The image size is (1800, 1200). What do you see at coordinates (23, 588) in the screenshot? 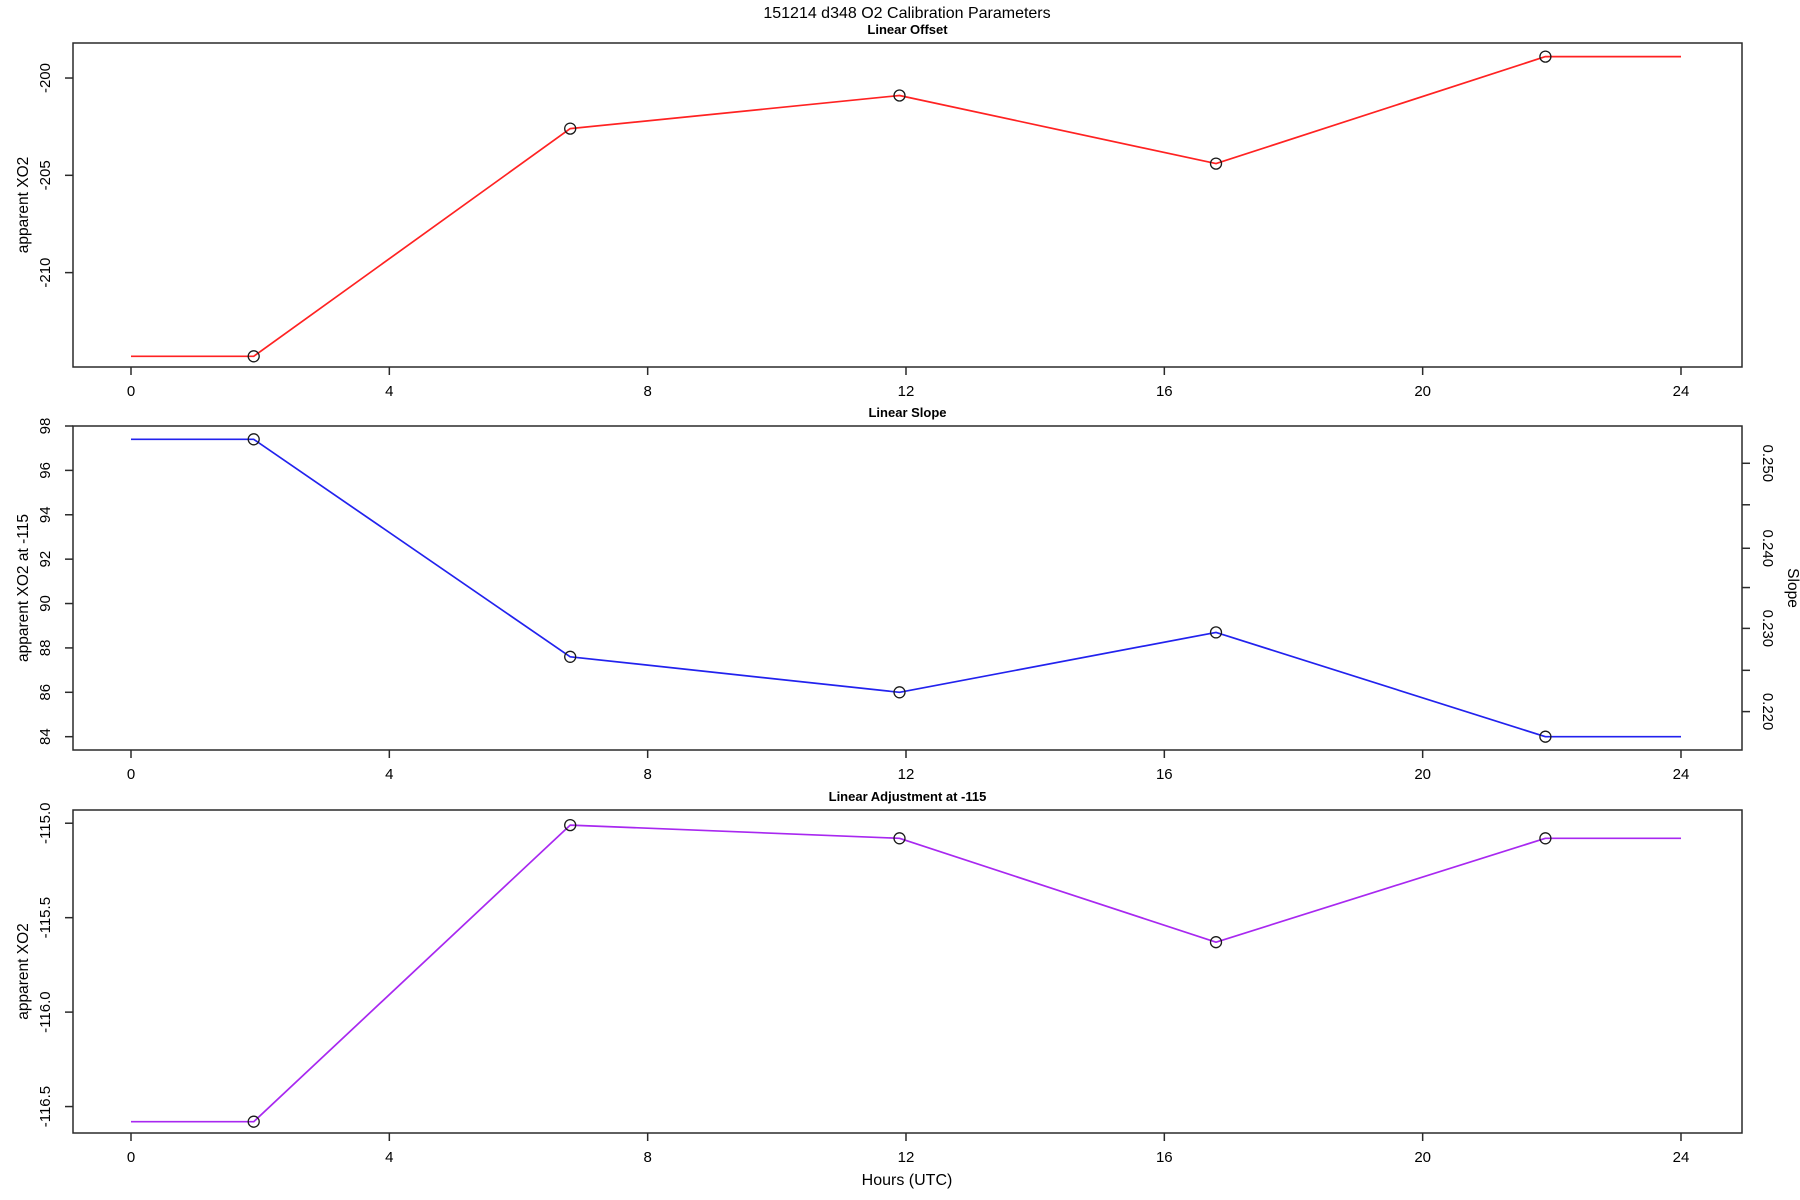
I see `y-axis-label: apparent XO2 at -115` at bounding box center [23, 588].